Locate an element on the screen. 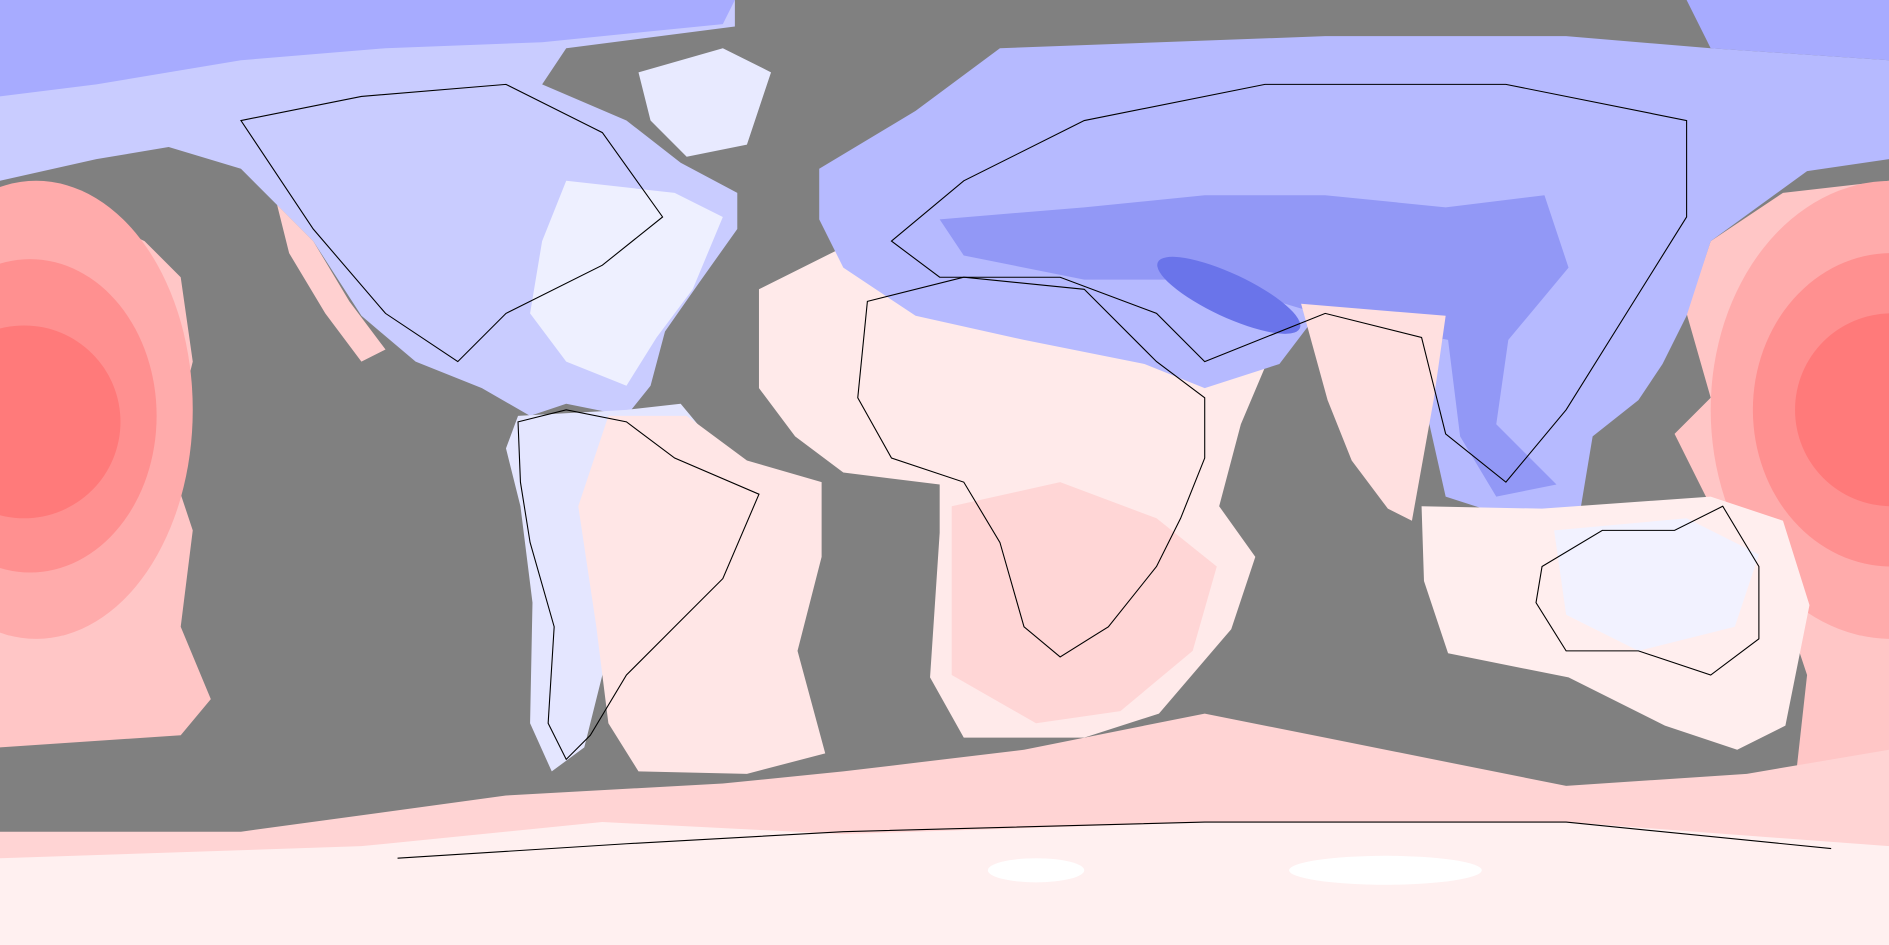 Image resolution: width=1889 pixels, height=945 pixels. africa-atlantic is located at coordinates (1013, 492).